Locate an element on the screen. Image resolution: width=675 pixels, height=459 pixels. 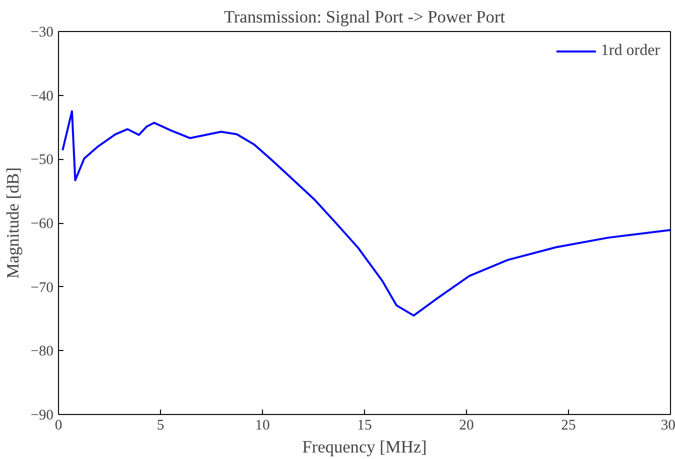
y-tick-label: −80 is located at coordinates (42, 352).